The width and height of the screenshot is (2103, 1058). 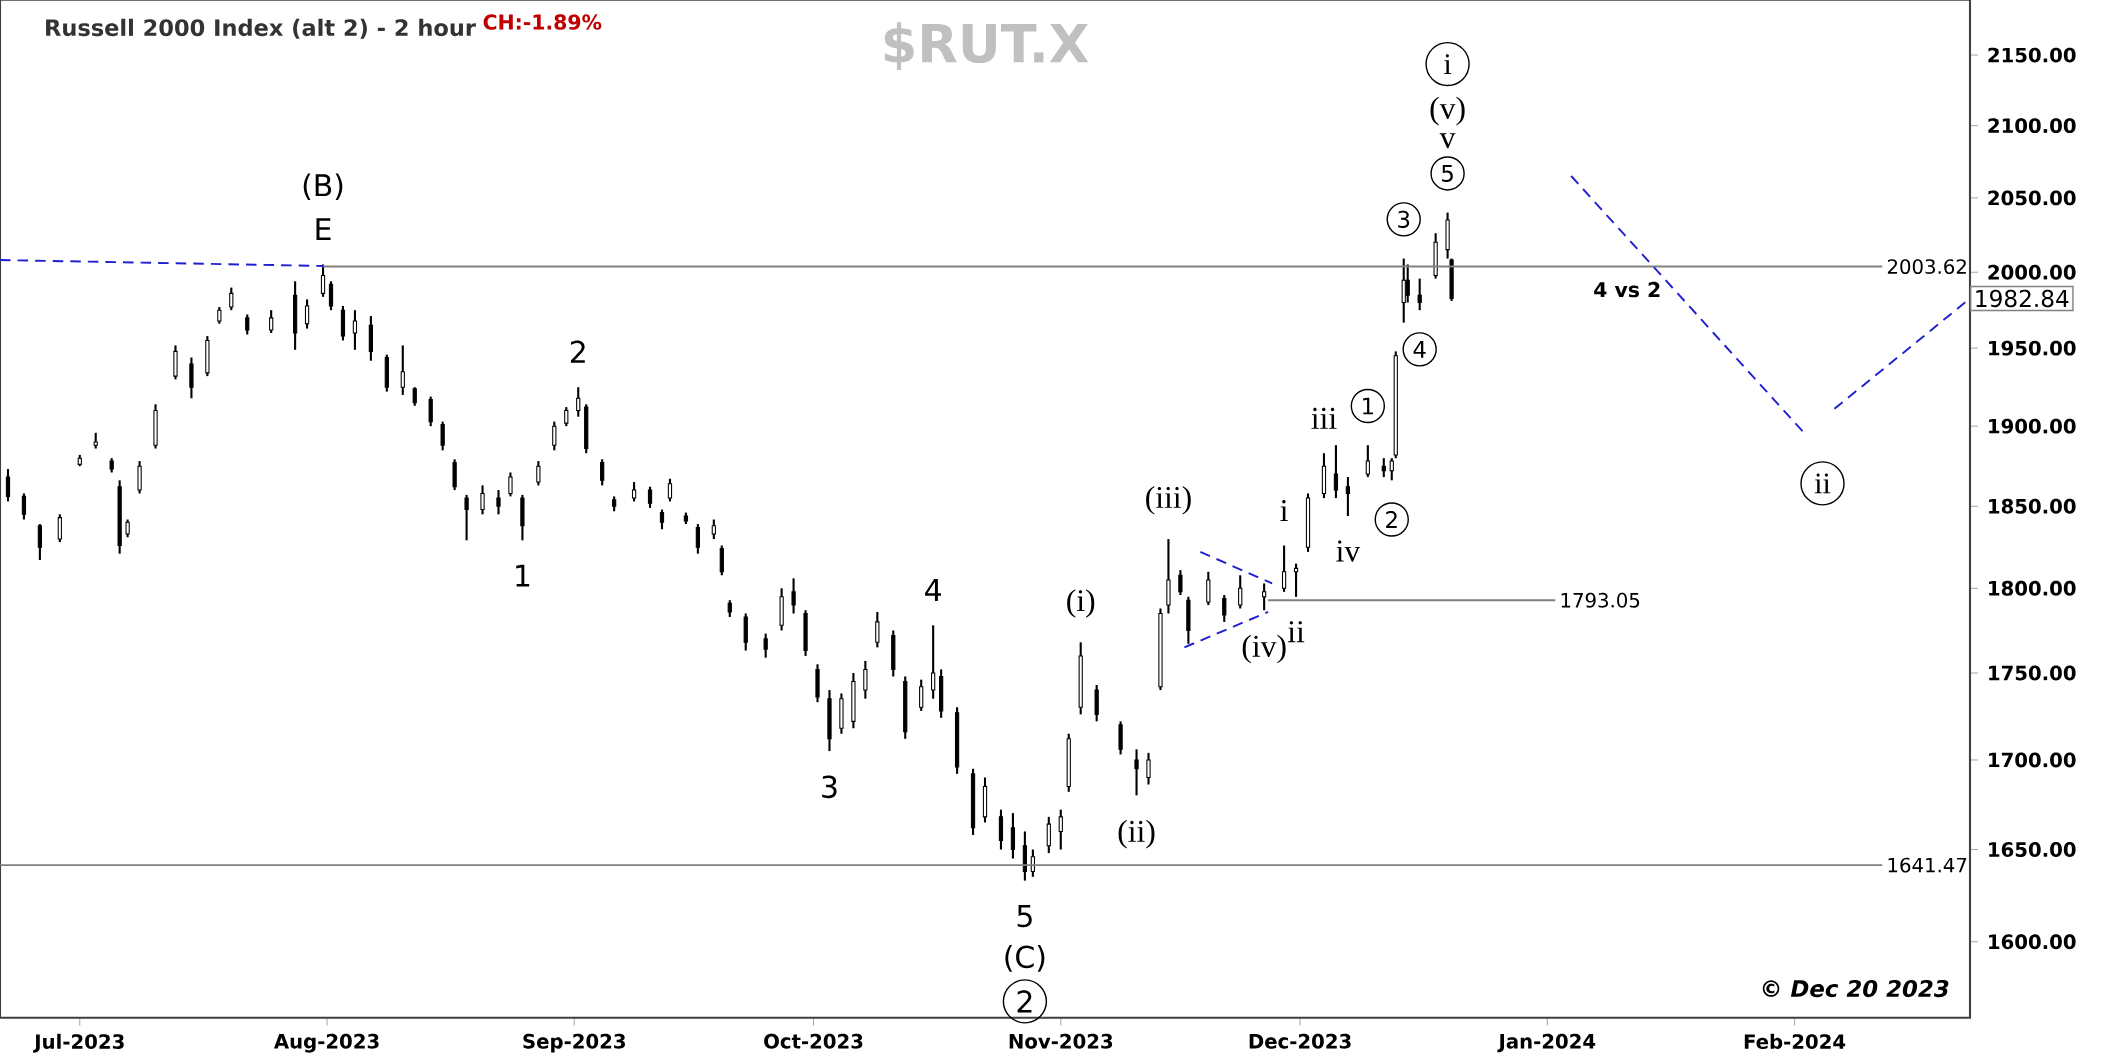 I want to click on annotation: (C), so click(x=1025, y=958).